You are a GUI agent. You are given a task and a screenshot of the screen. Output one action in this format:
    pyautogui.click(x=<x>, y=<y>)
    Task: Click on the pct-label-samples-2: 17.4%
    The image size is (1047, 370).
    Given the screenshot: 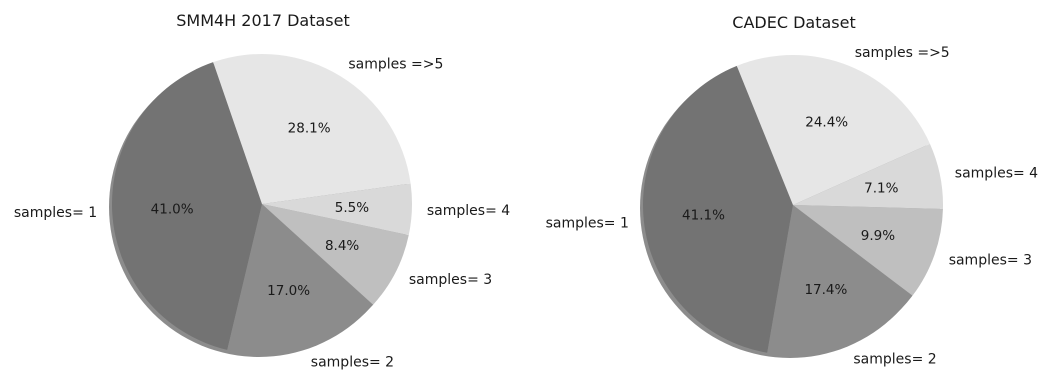 What is the action you would take?
    pyautogui.click(x=825, y=290)
    